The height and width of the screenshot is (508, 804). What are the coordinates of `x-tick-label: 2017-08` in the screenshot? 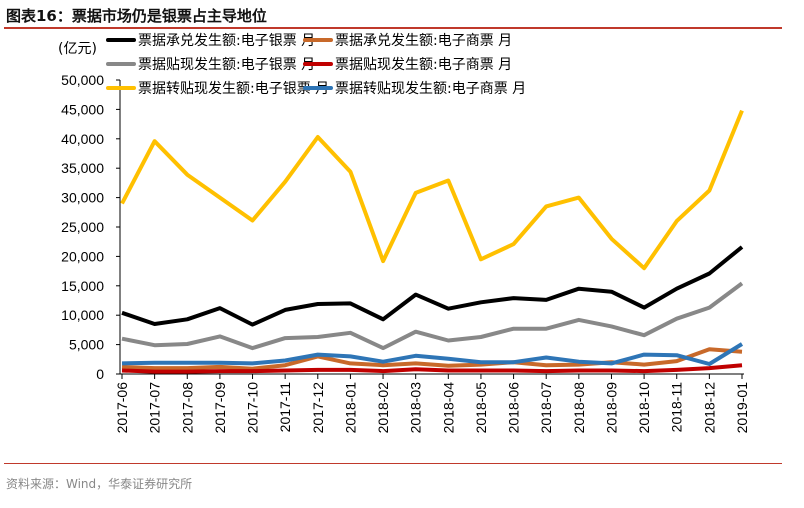 It's located at (187, 408).